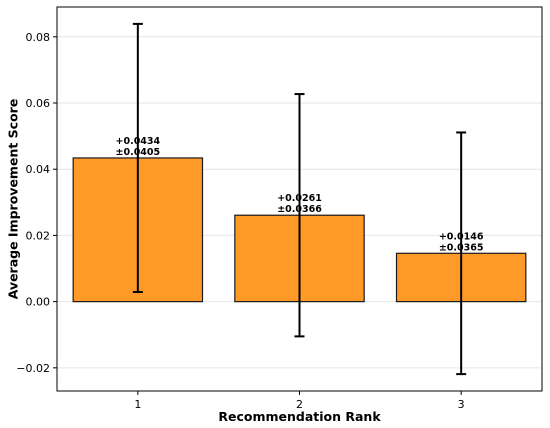 Image resolution: width=550 pixels, height=428 pixels. Describe the element at coordinates (38, 235) in the screenshot. I see `y-tick-label: 0.02` at that location.